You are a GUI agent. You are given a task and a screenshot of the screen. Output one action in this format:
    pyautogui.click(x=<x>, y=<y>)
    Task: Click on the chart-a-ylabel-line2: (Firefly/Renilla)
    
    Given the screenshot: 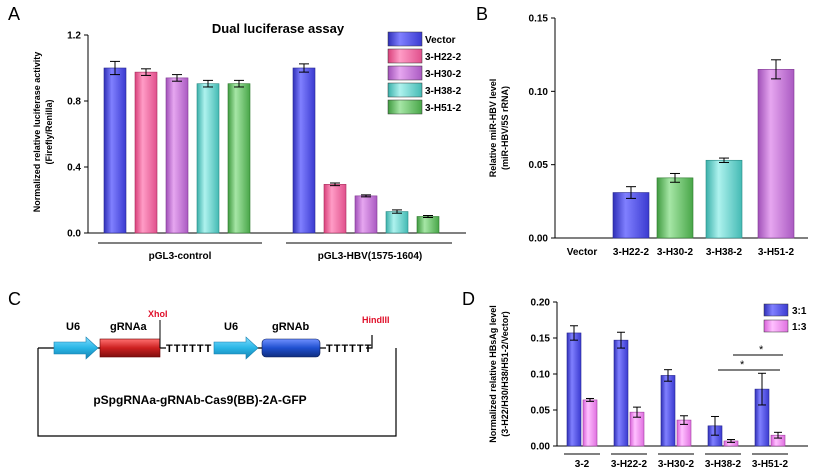 What is the action you would take?
    pyautogui.click(x=49, y=131)
    